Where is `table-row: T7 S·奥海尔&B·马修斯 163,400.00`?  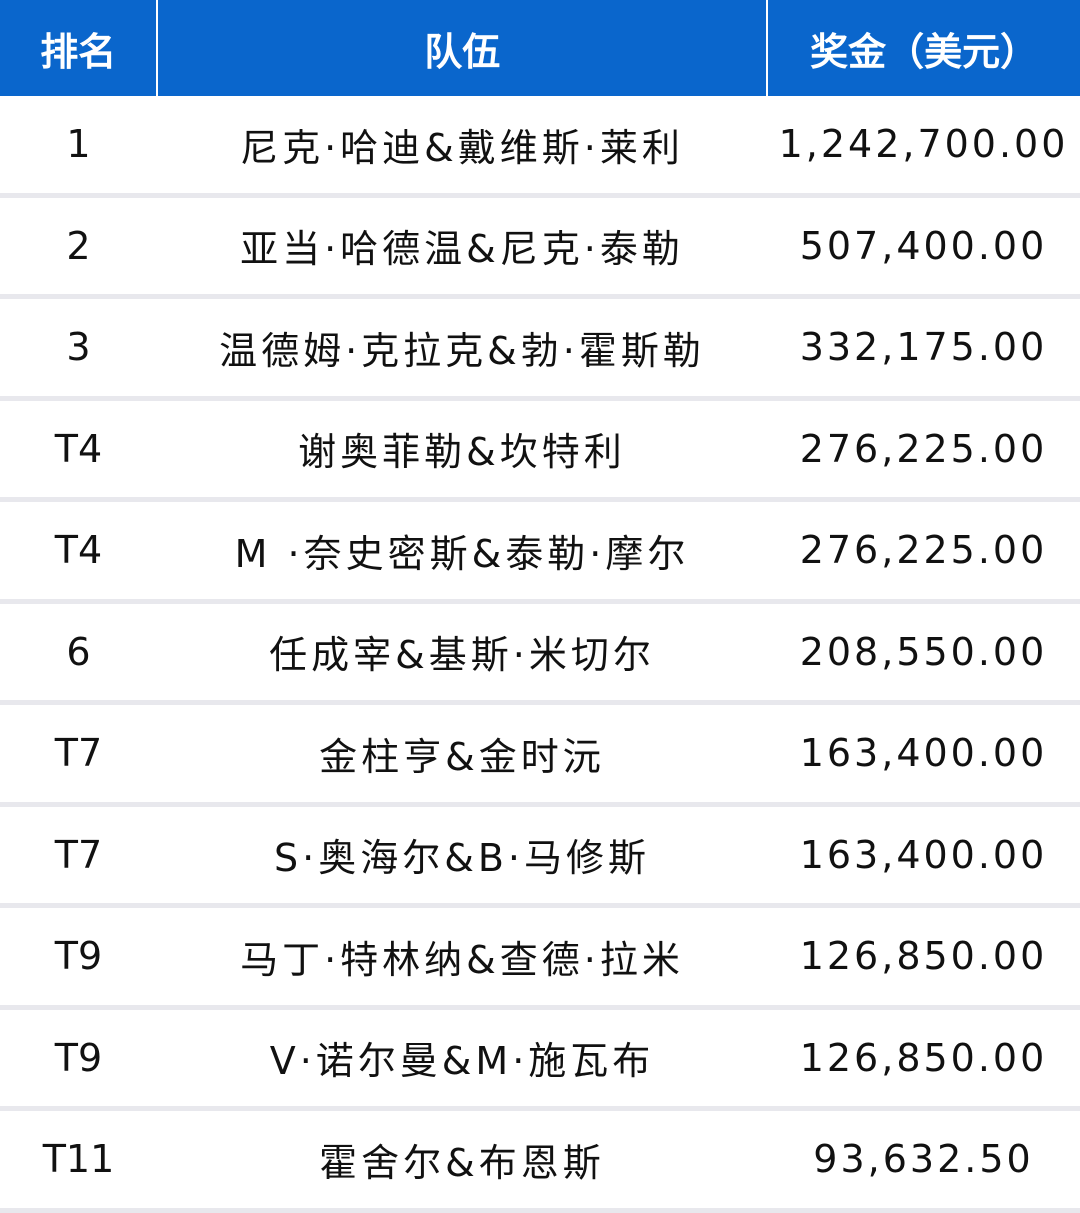
table-row: T7 S·奥海尔&B·马修斯 163,400.00 is located at coordinates (540, 857).